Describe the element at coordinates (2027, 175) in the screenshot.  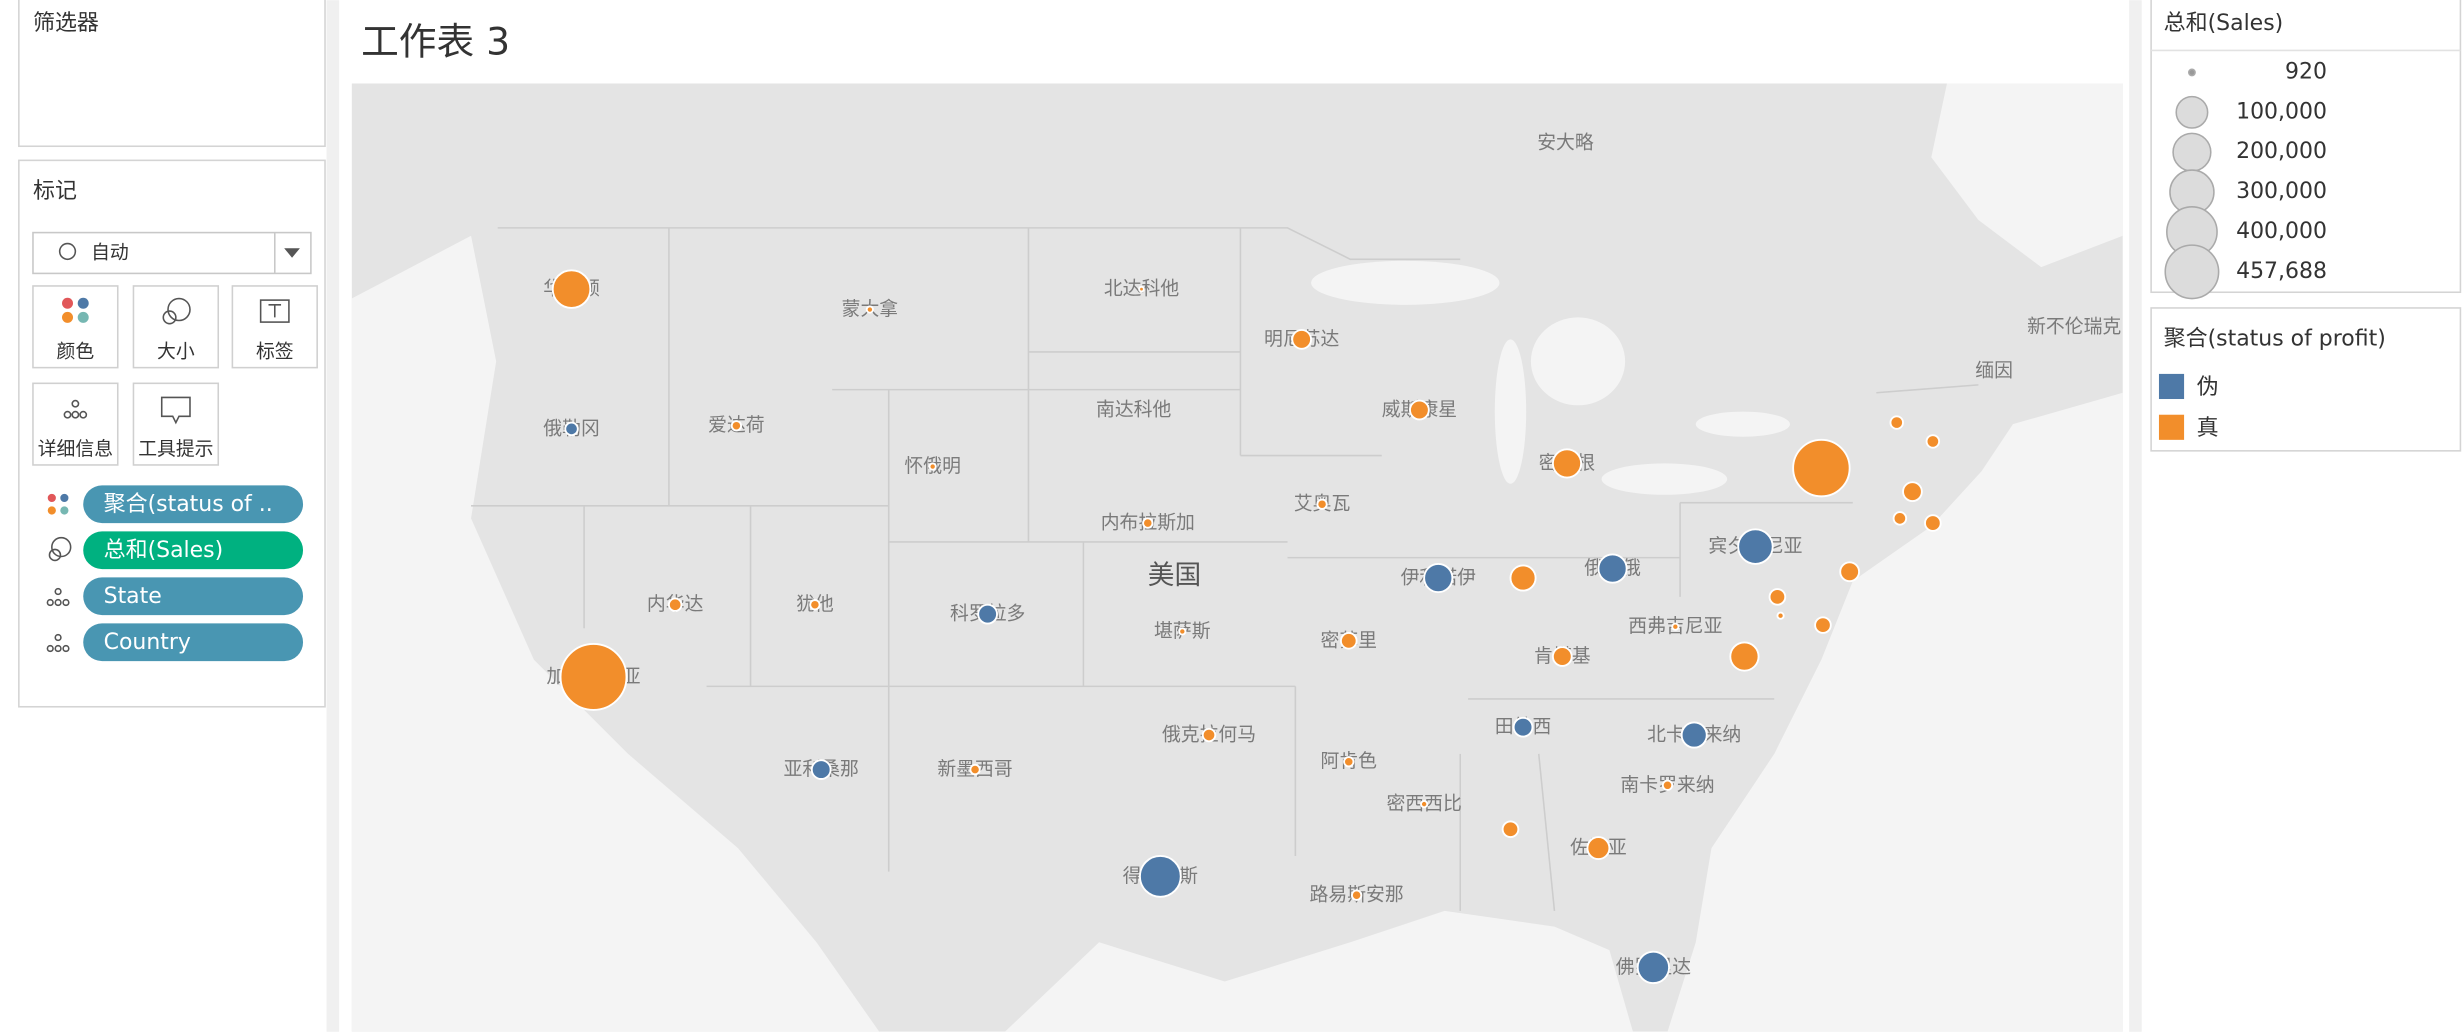
I see `bay` at that location.